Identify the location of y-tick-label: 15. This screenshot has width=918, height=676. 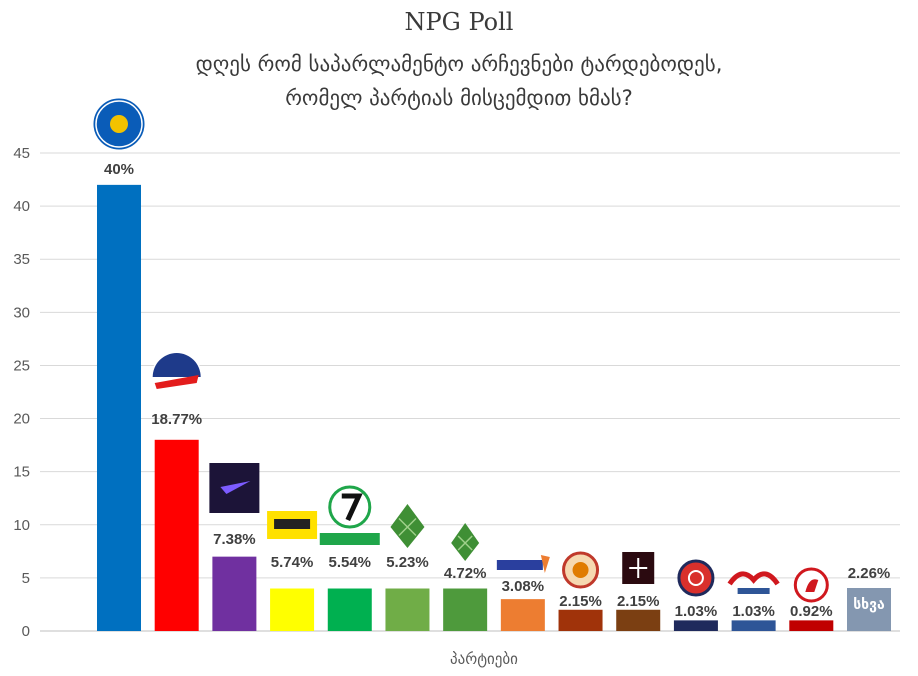
(21, 472).